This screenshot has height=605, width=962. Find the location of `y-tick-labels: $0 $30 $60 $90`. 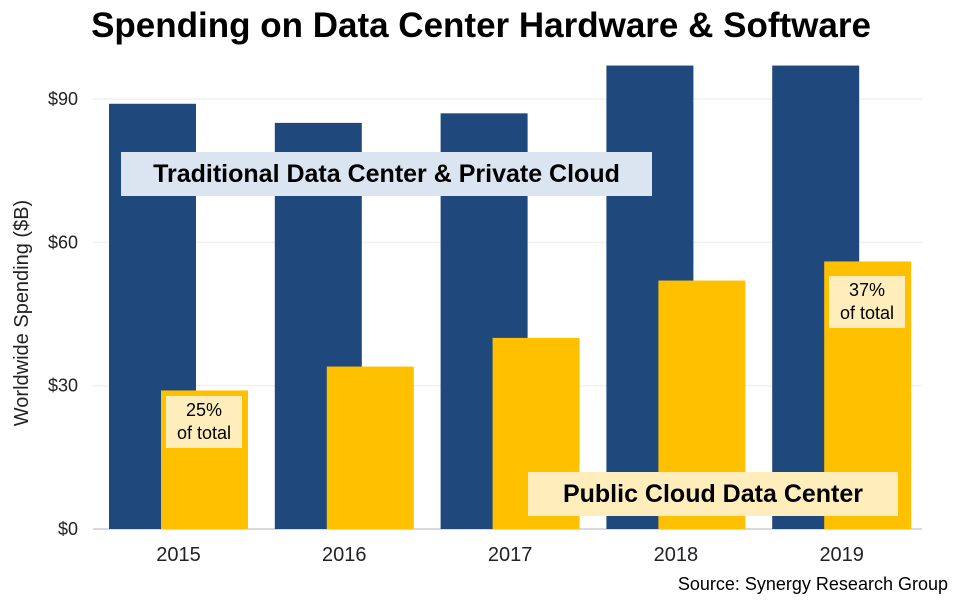

y-tick-labels: $0 $30 $60 $90 is located at coordinates (63, 314).